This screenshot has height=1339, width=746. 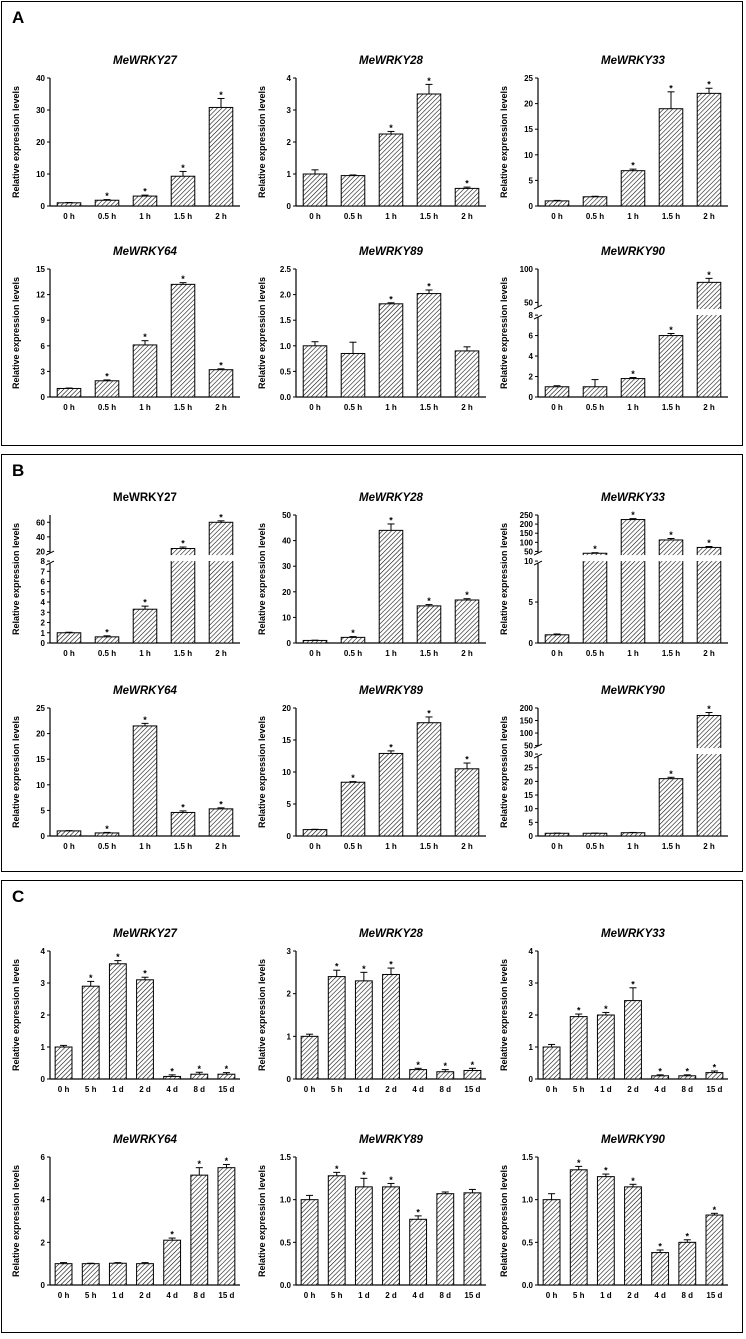 What do you see at coordinates (504, 579) in the screenshot?
I see `y-axis-label-p1-c2: Relative expression levels` at bounding box center [504, 579].